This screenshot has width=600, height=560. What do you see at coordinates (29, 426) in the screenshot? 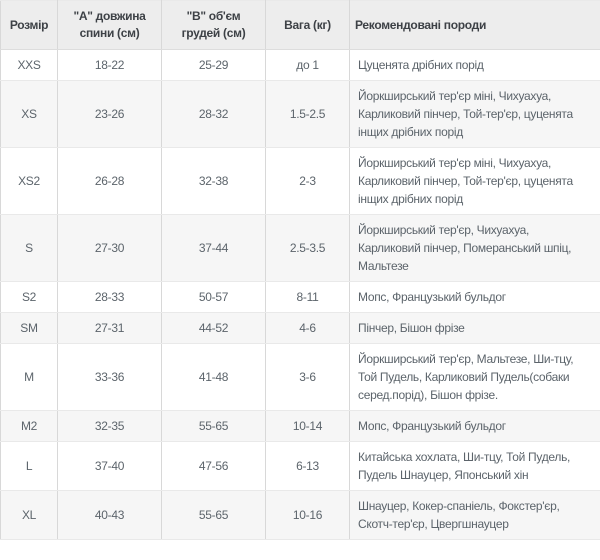
I see `cell-size: M2` at bounding box center [29, 426].